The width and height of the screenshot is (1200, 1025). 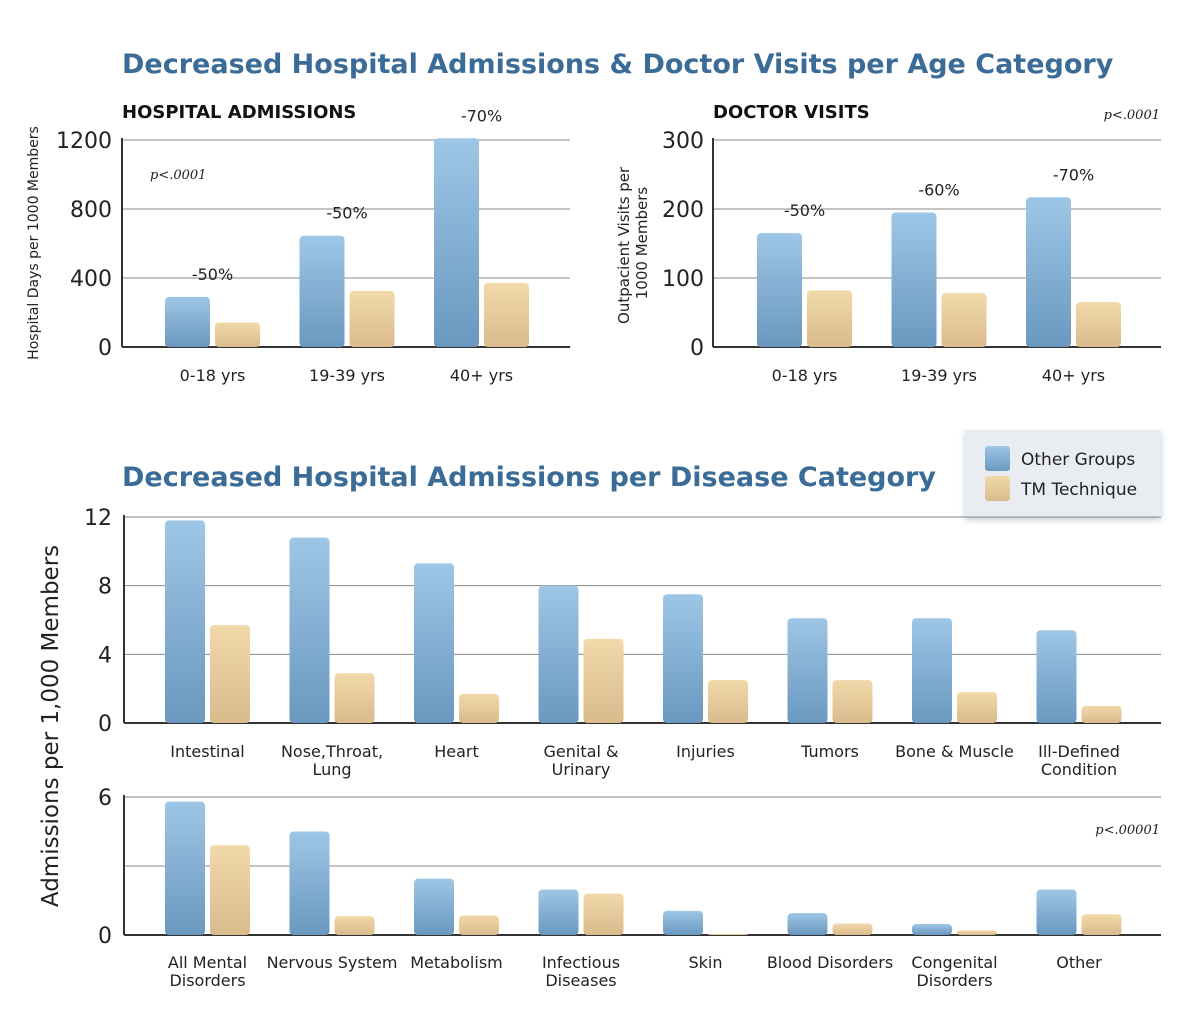 What do you see at coordinates (34, 243) in the screenshot?
I see `hospital-y-axis-label: Hospital Days per 1000 Members` at bounding box center [34, 243].